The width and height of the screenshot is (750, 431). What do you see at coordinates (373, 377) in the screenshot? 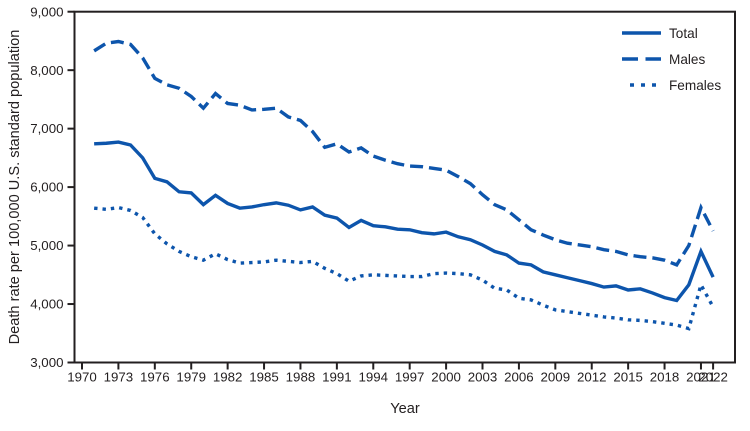
I see `x-tick-label: 1994` at bounding box center [373, 377].